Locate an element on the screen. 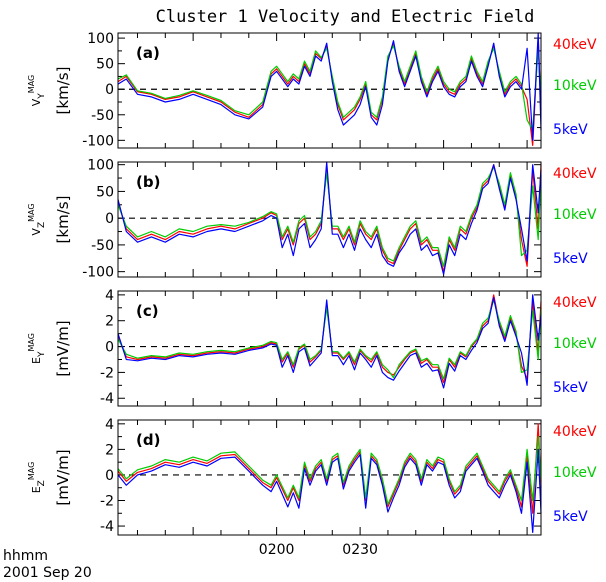 This screenshot has height=582, width=606. panel-tag: (d) is located at coordinates (148, 440).